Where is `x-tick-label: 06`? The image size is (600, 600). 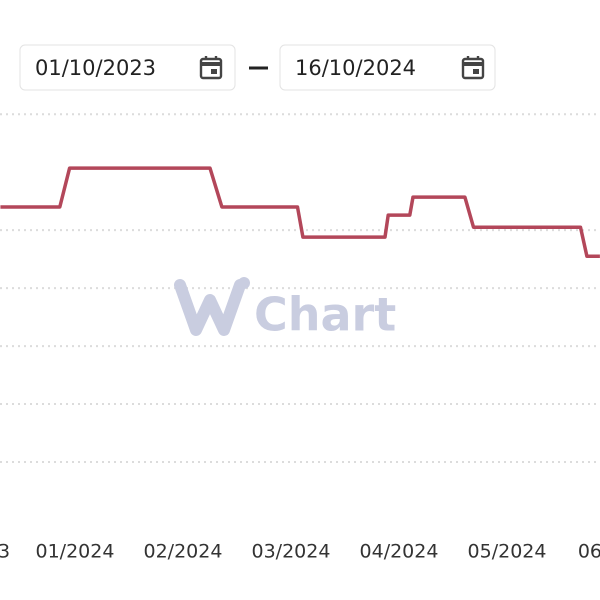
x-tick-label: 06 is located at coordinates (589, 552).